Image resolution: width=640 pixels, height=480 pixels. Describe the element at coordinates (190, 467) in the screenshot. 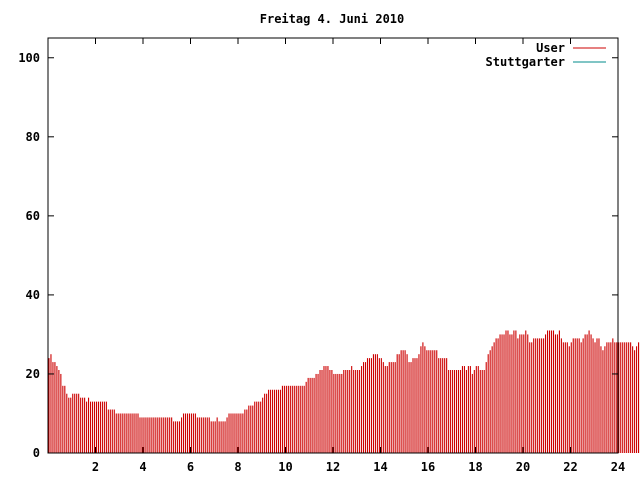

I see `x-tick-label: 6` at that location.